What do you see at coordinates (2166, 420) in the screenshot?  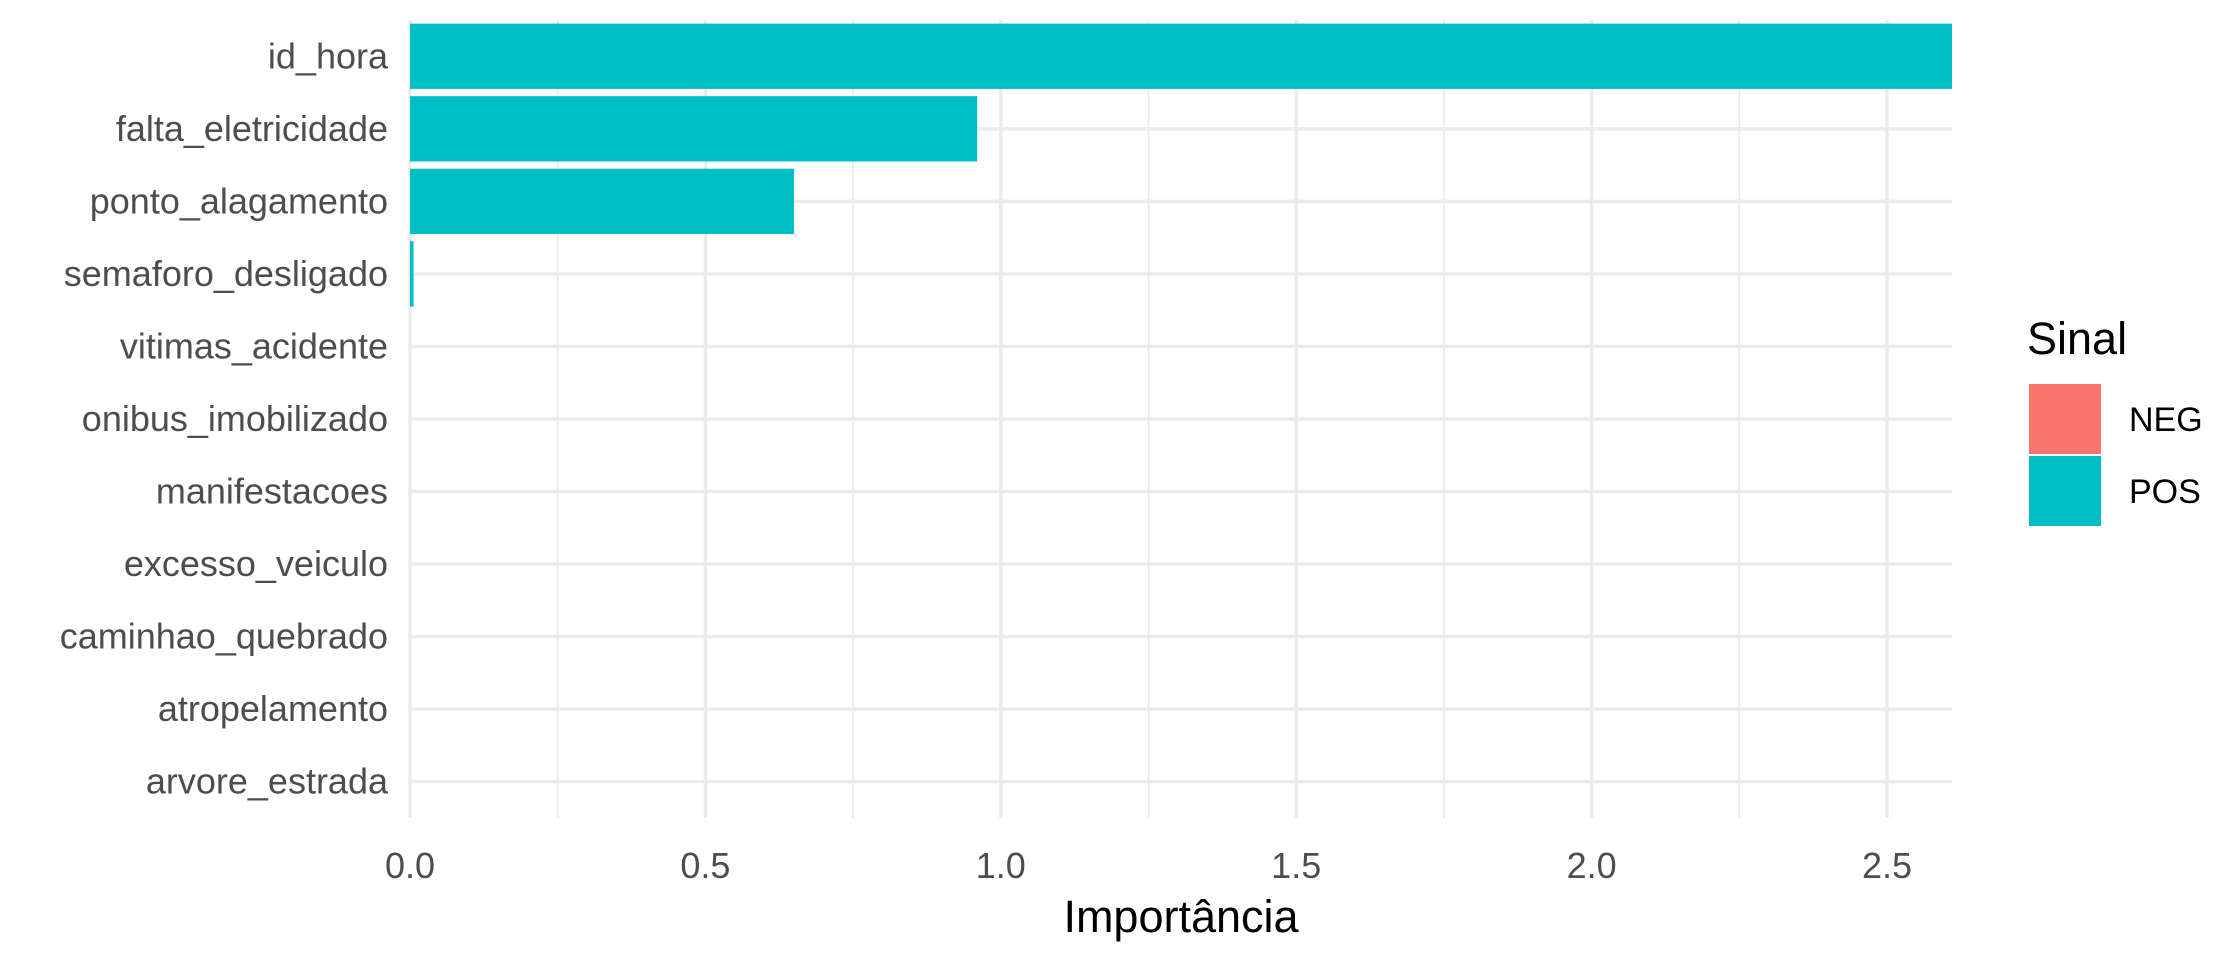 I see `legend-label-neg: NEG` at bounding box center [2166, 420].